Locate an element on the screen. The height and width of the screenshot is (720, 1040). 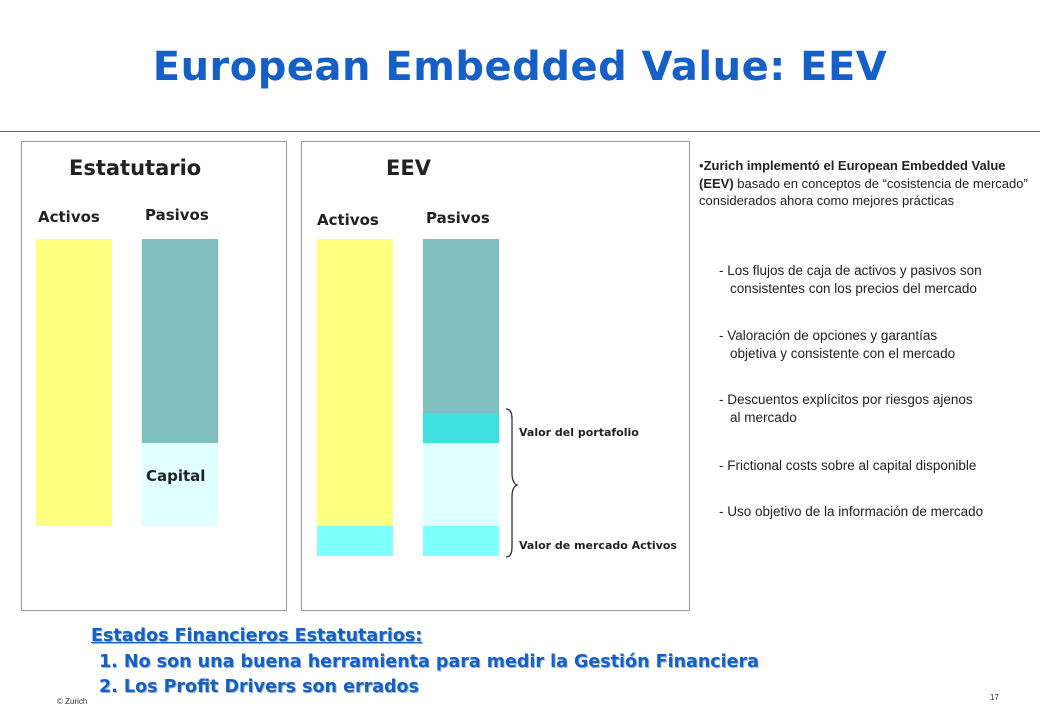
title-divider is located at coordinates (520, 131).